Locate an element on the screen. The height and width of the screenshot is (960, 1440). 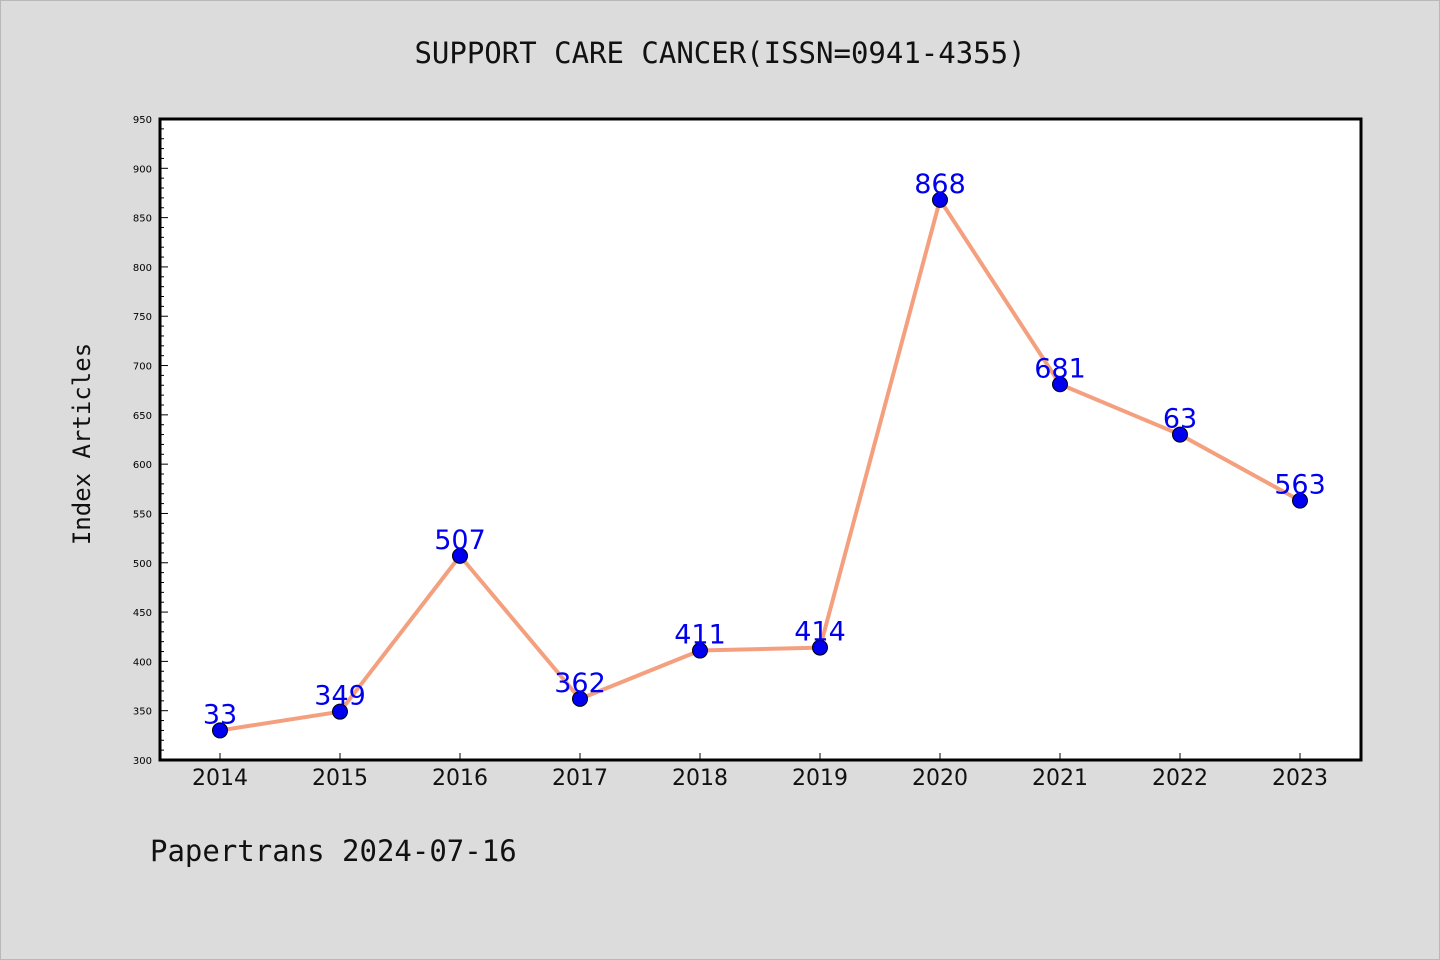
x-tick-label: 2019 is located at coordinates (820, 778).